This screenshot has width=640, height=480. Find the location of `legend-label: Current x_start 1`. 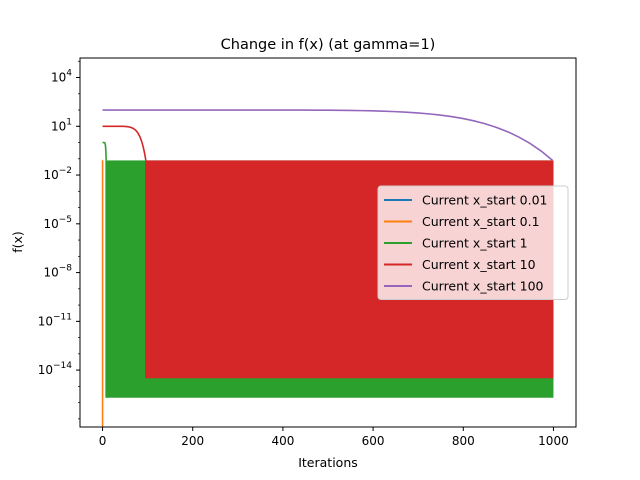

legend-label: Current x_start 1 is located at coordinates (475, 243).